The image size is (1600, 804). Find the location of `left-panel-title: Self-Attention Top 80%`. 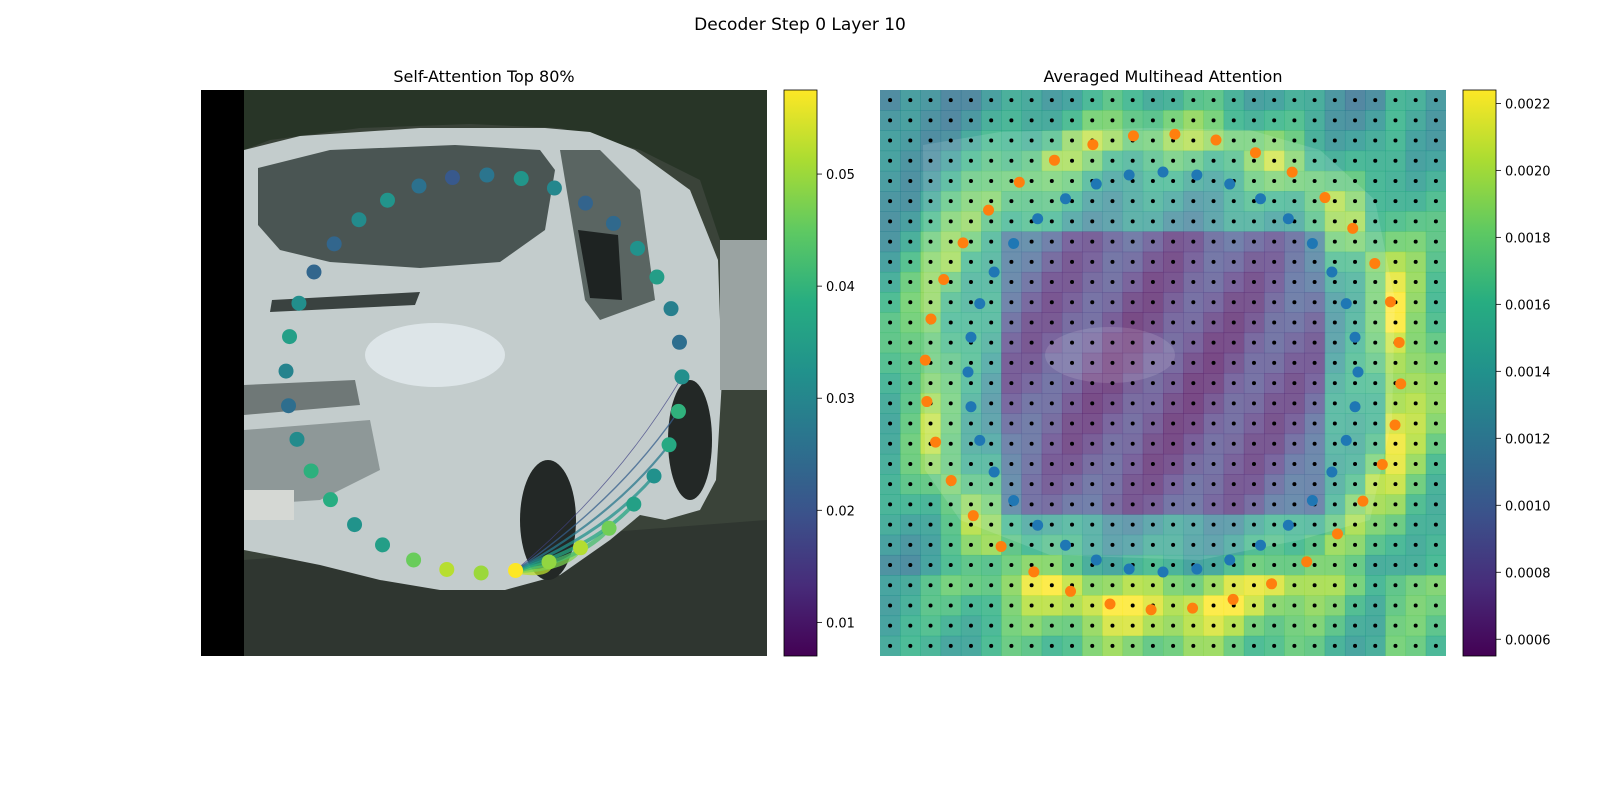

left-panel-title: Self-Attention Top 80% is located at coordinates (483, 76).